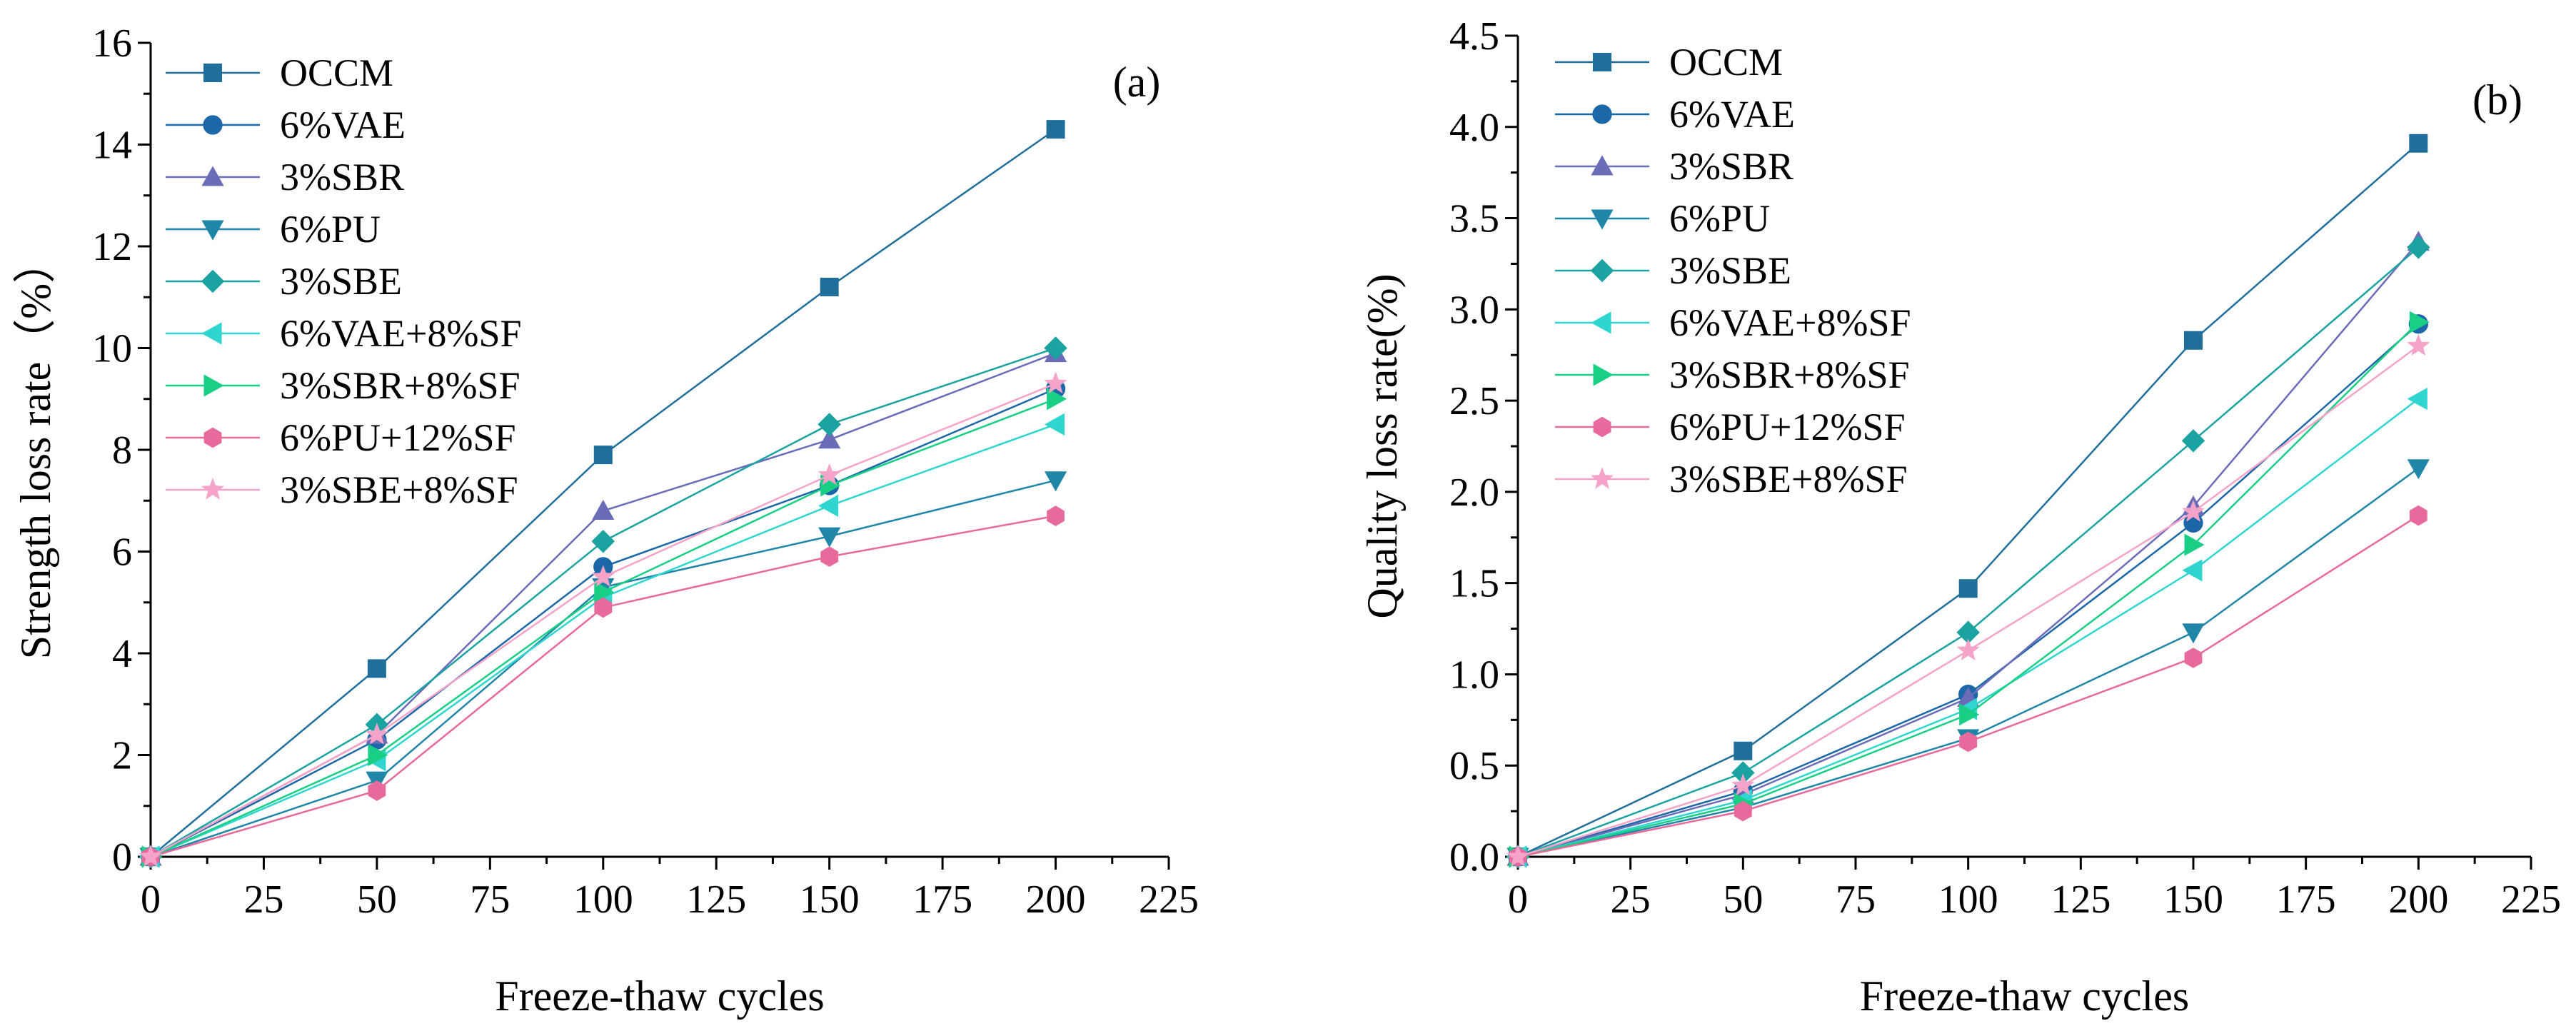 This screenshot has height=1026, width=2576. I want to click on y-tick-label: 16, so click(112, 43).